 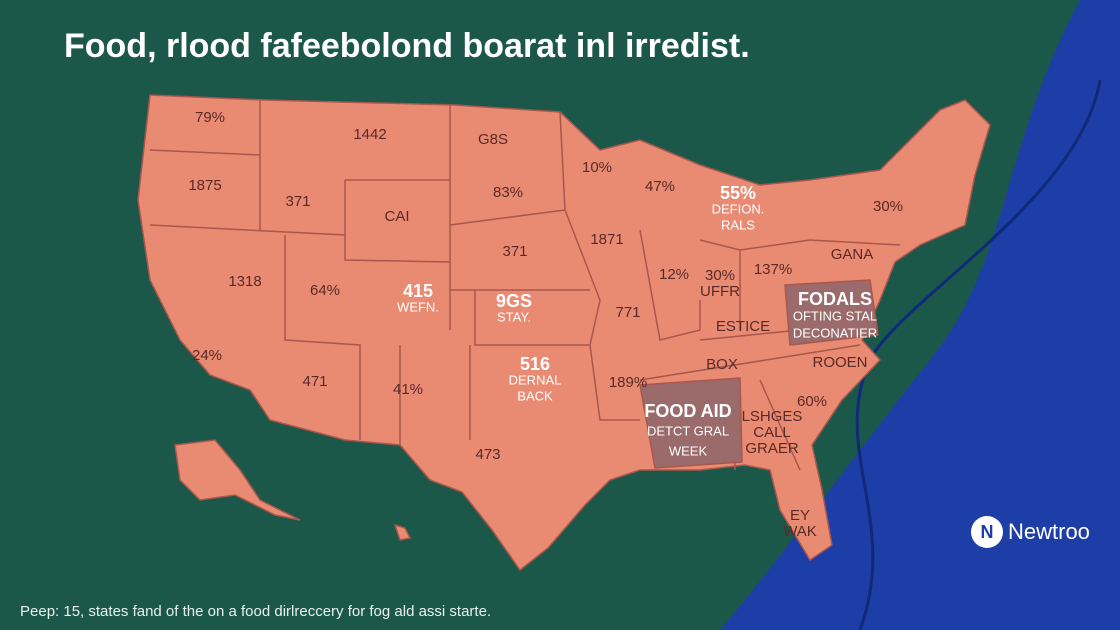 I want to click on region-label: 24%, so click(x=207, y=355).